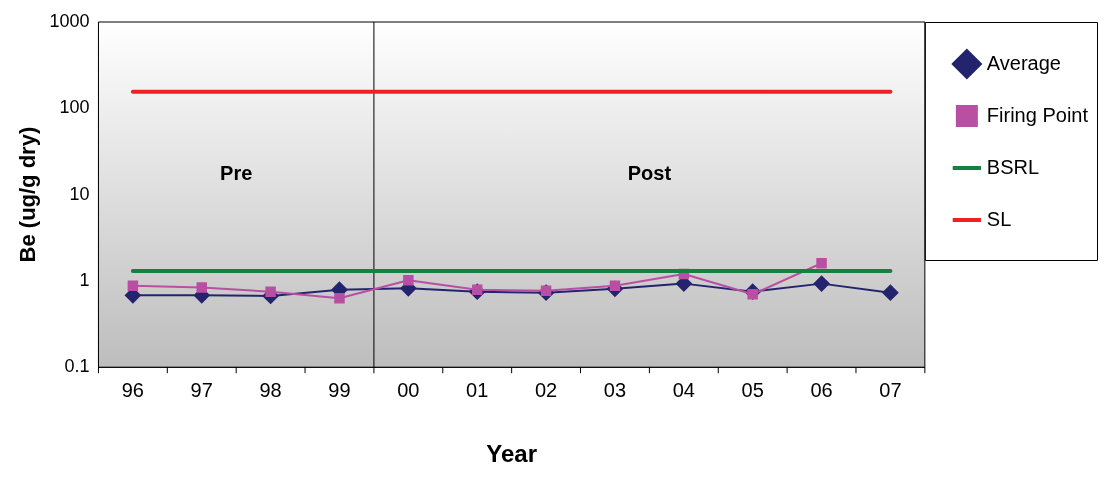 This screenshot has width=1106, height=487. What do you see at coordinates (339, 389) in the screenshot?
I see `x-tick-label: 99` at bounding box center [339, 389].